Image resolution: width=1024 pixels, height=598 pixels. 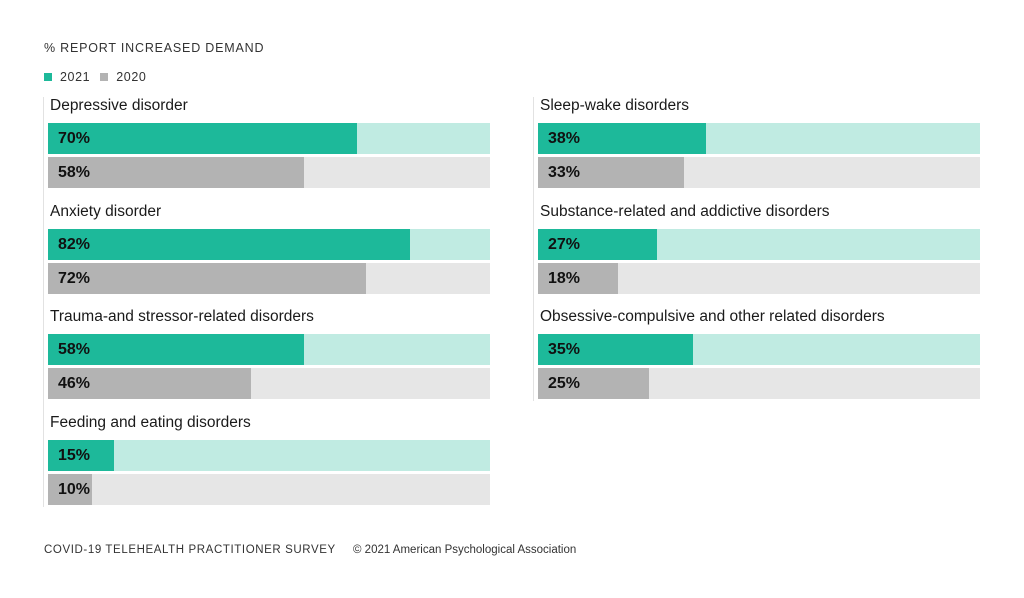 I want to click on category-group-depressive-disorder: Depressive disorder 70% 58%, so click(x=269, y=142).